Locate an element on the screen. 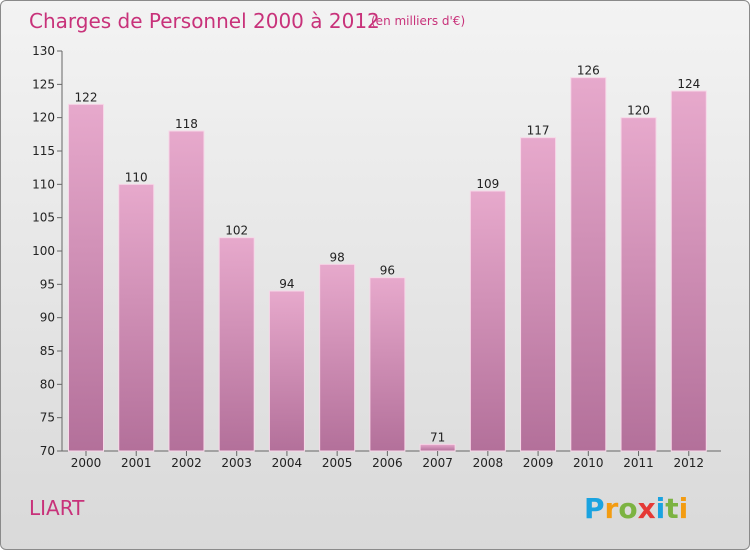 The width and height of the screenshot is (750, 550). y-tick-label: 75 is located at coordinates (47, 418).